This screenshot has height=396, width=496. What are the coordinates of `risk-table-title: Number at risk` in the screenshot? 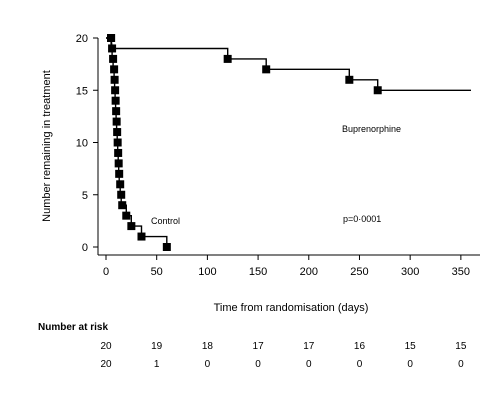 It's located at (73, 327).